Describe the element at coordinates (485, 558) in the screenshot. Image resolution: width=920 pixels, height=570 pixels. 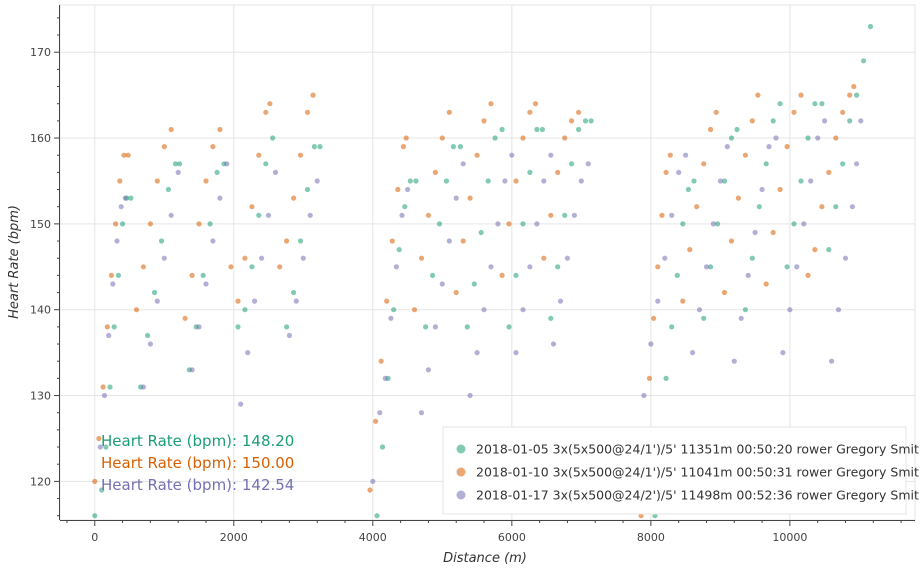
I see `x-axis-title: Distance (m)` at that location.